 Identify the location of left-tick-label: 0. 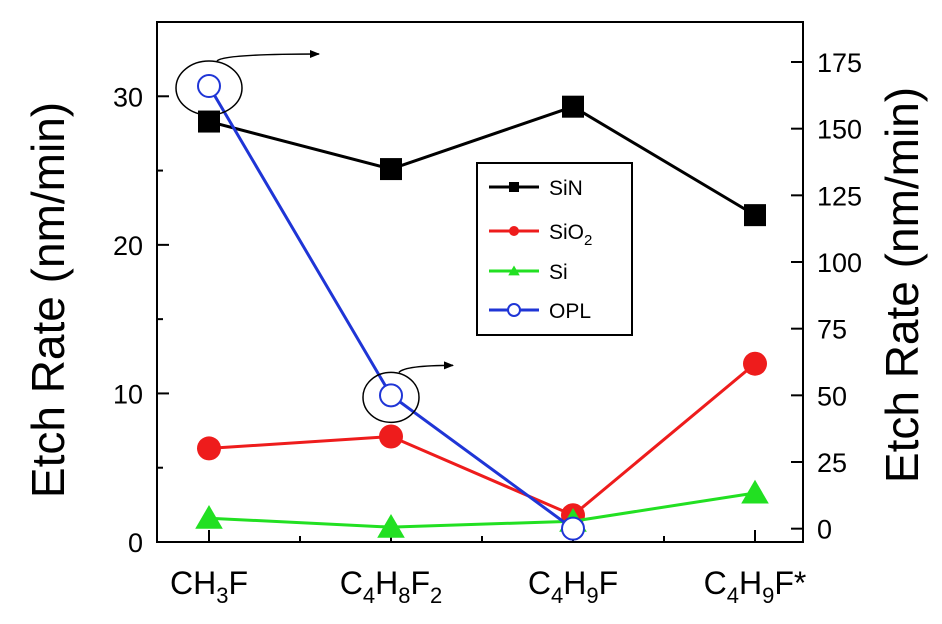
(135, 543).